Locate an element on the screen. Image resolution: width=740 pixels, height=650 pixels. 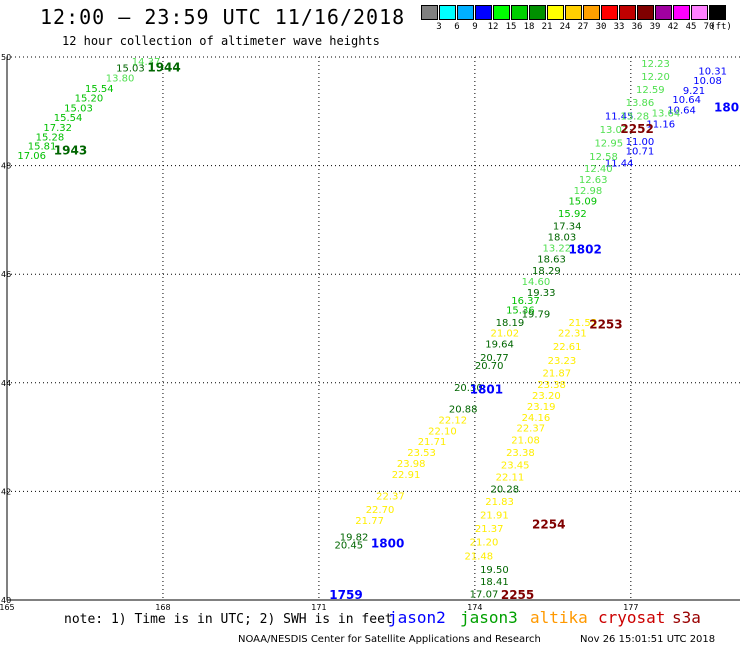
wave-height-label: 13.07 is located at coordinates (614, 130).